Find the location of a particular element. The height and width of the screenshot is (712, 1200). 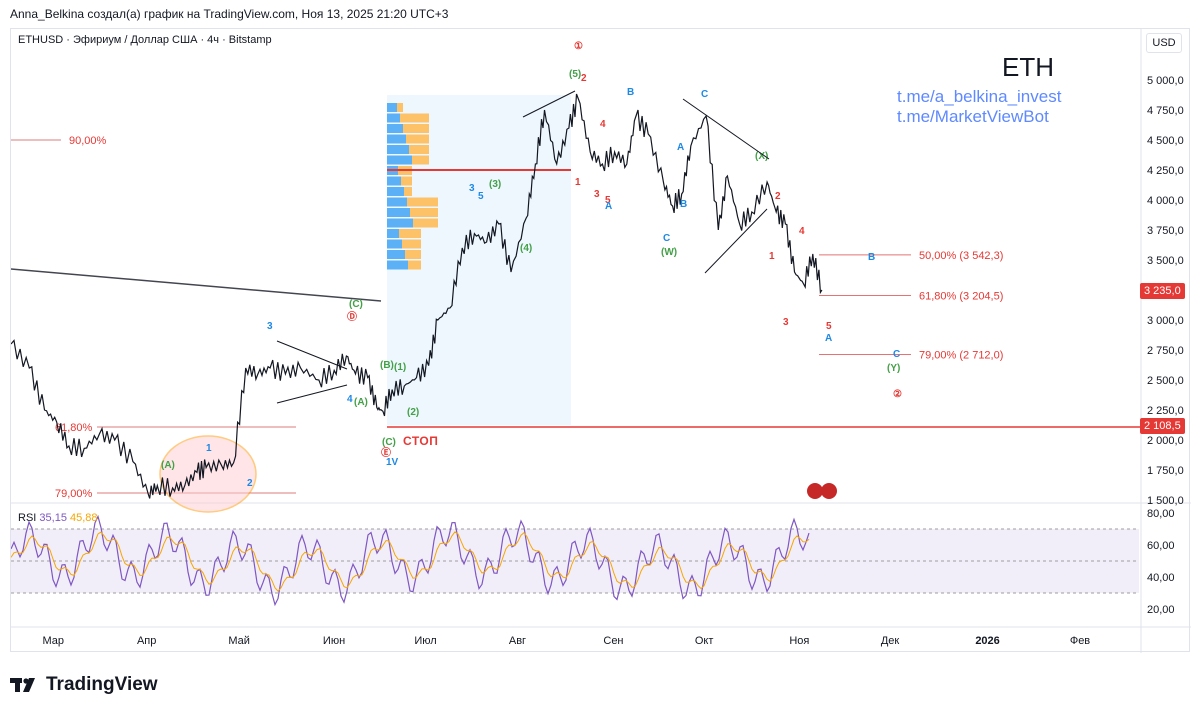

time-axis-tick: Ноя is located at coordinates (799, 641).